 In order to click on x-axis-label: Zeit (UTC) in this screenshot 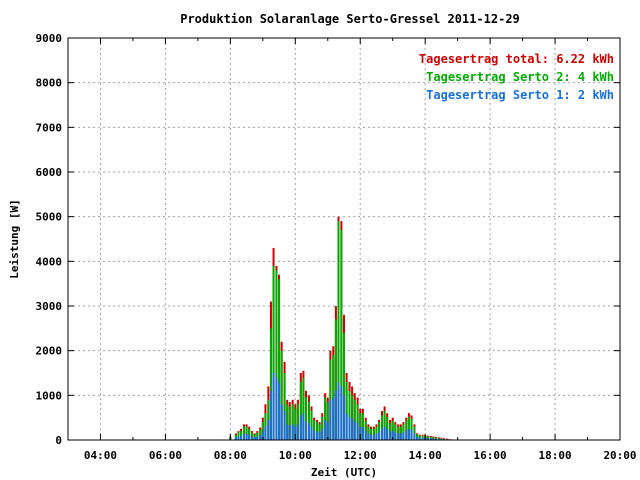, I will do `click(344, 472)`.